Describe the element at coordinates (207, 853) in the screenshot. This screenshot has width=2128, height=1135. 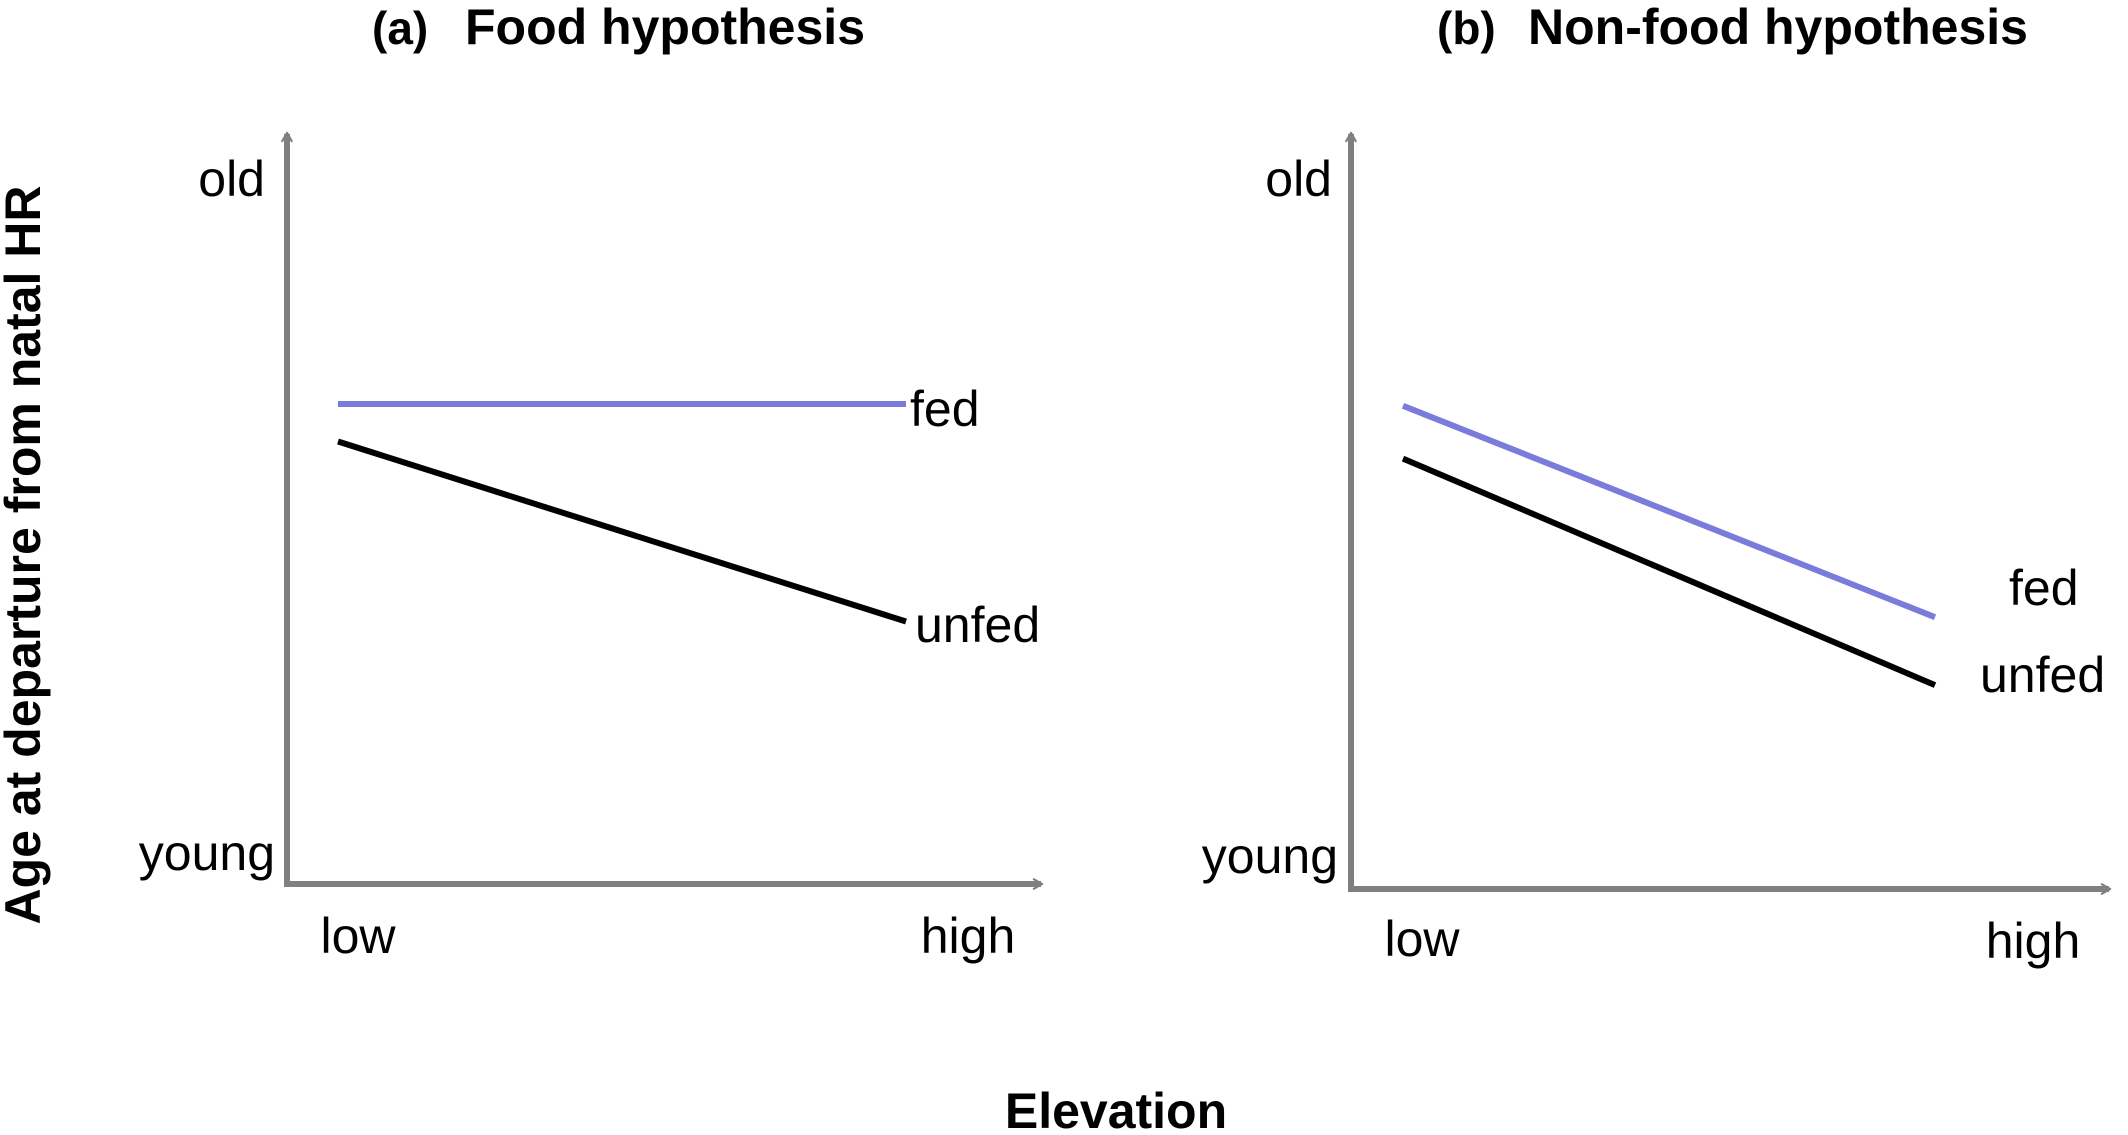
I see `panel-a-y-tick-young: young` at that location.